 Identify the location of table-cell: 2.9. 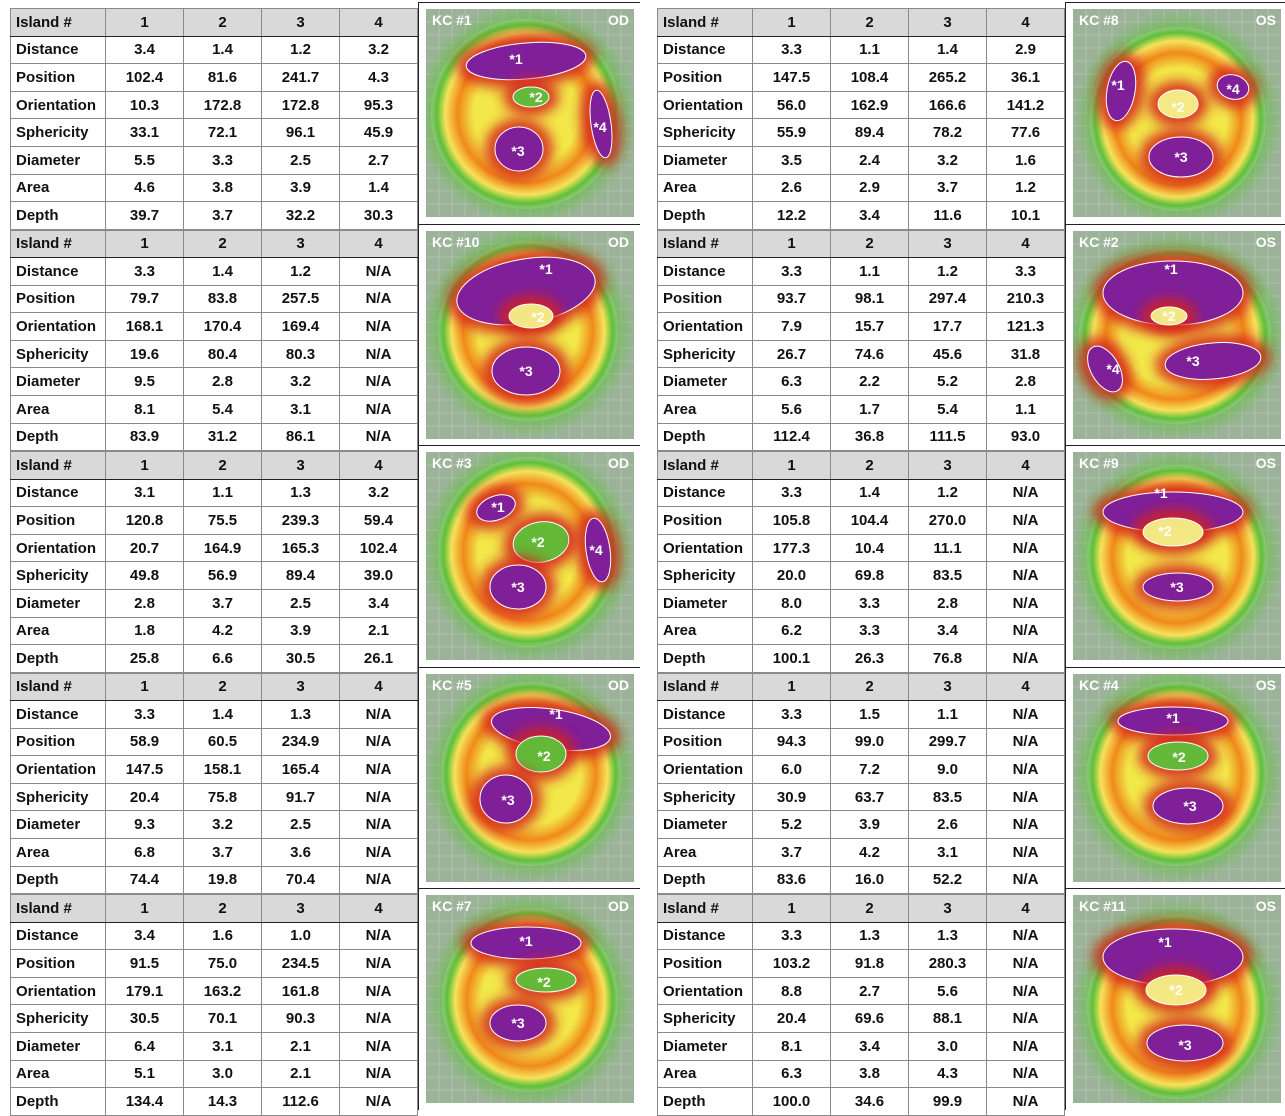
(1025, 50).